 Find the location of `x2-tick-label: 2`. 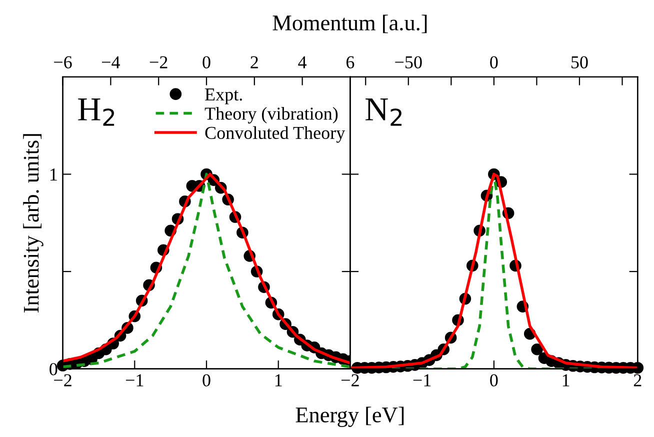

x2-tick-label: 2 is located at coordinates (254, 62).